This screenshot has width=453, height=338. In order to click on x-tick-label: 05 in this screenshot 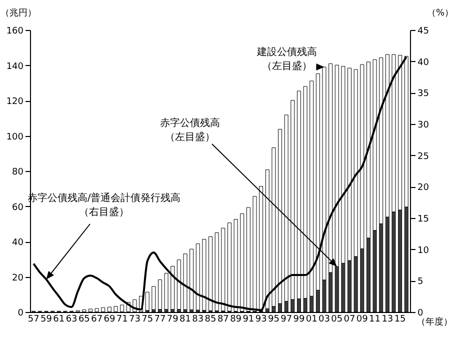, I will do `click(337, 319)`.